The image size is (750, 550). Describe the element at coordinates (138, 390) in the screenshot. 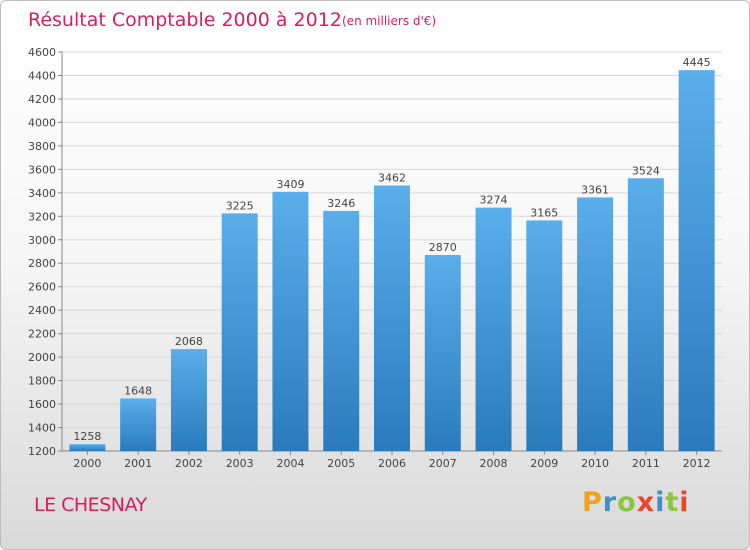

I see `data-label: 1648` at that location.